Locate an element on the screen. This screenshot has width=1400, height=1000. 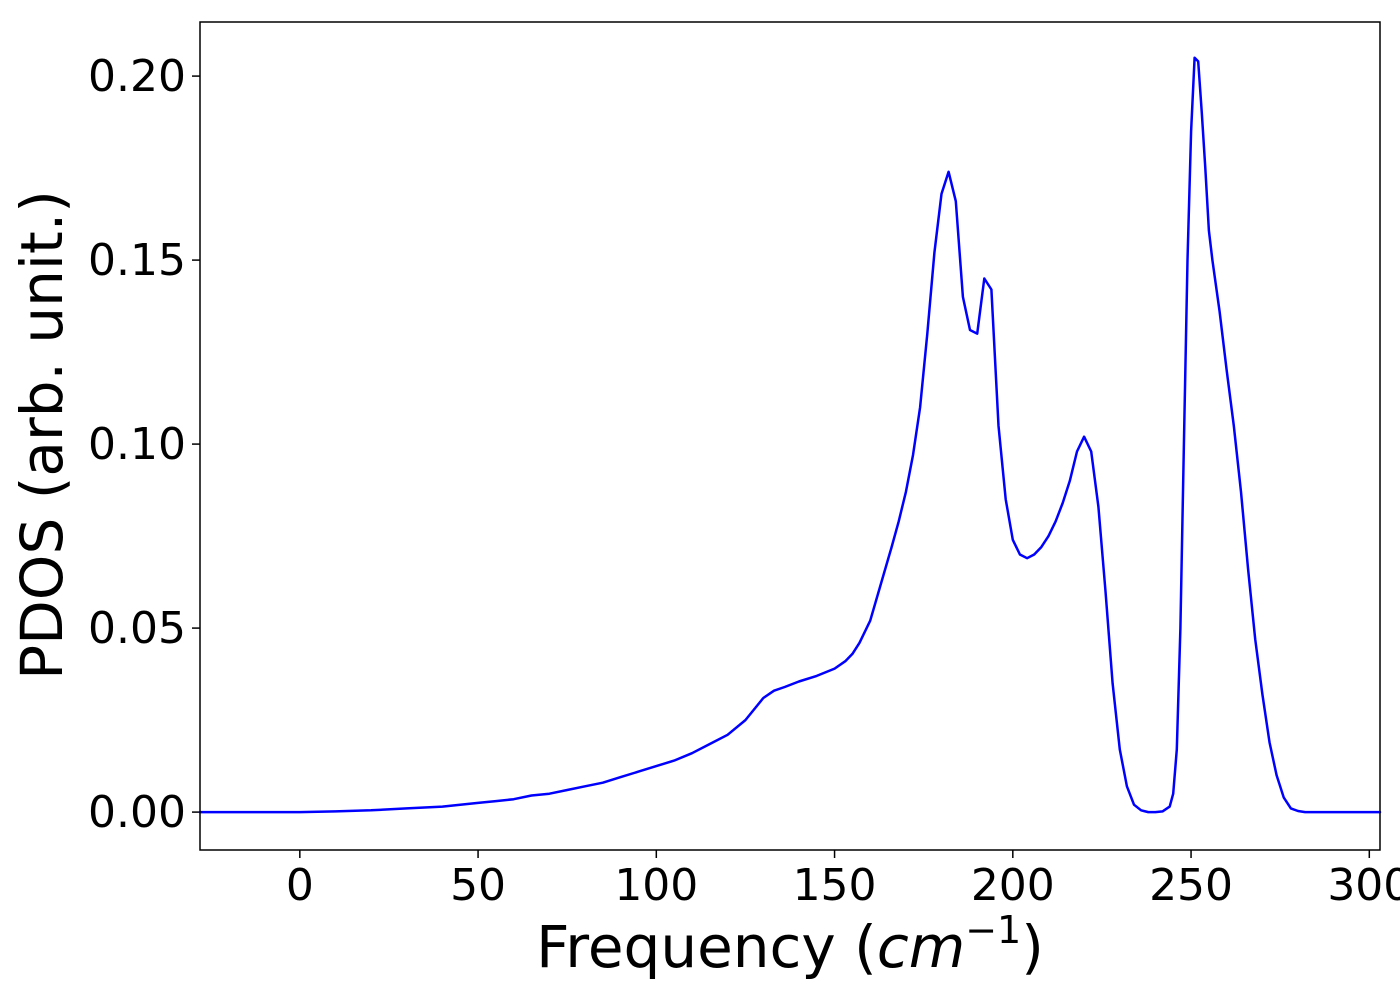
y-tick-label: 0.00 is located at coordinates (137, 812).